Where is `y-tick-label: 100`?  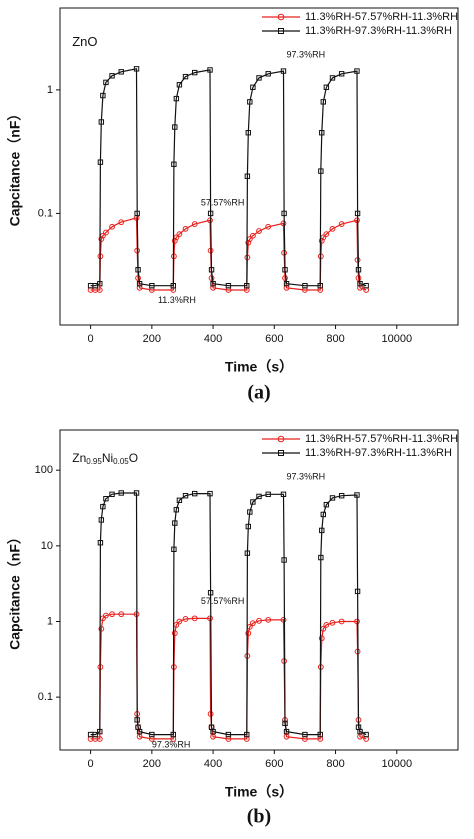 y-tick-label: 100 is located at coordinates (44, 470).